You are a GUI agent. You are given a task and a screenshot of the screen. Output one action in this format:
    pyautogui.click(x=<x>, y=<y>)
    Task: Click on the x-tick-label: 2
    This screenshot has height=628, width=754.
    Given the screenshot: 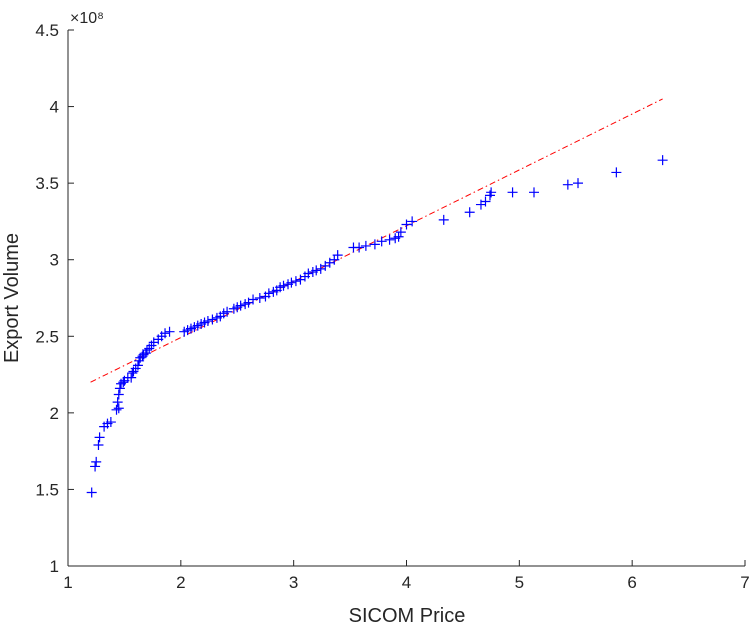 What is the action you would take?
    pyautogui.click(x=180, y=582)
    